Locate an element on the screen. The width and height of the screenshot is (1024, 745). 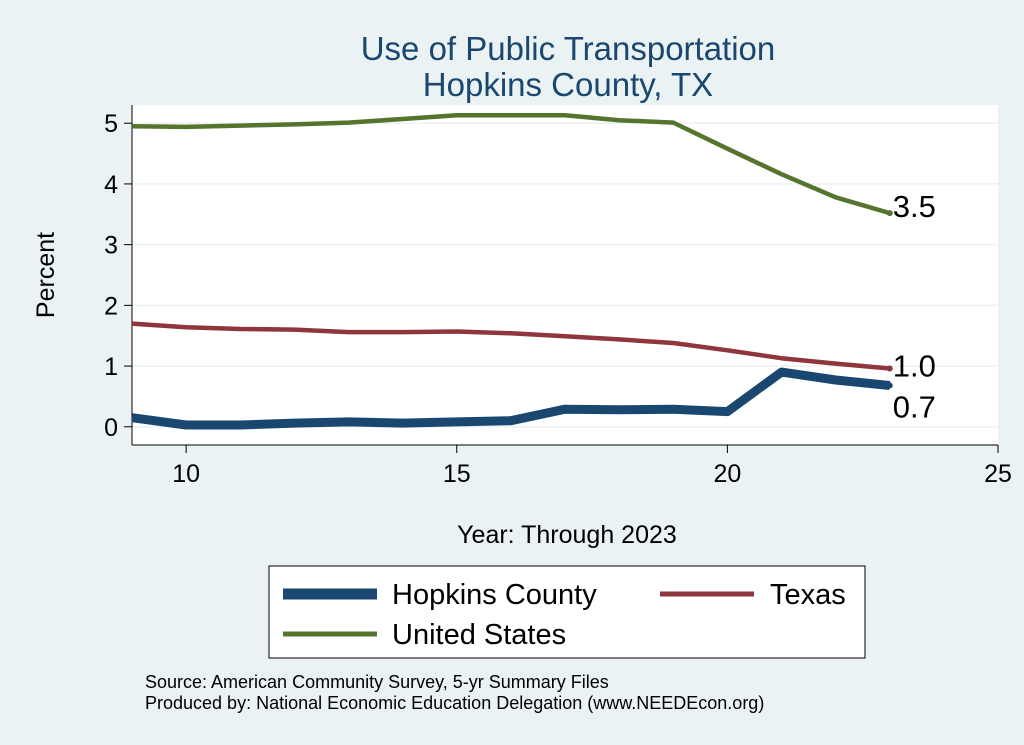
y-tick-label: 0 is located at coordinates (111, 428).